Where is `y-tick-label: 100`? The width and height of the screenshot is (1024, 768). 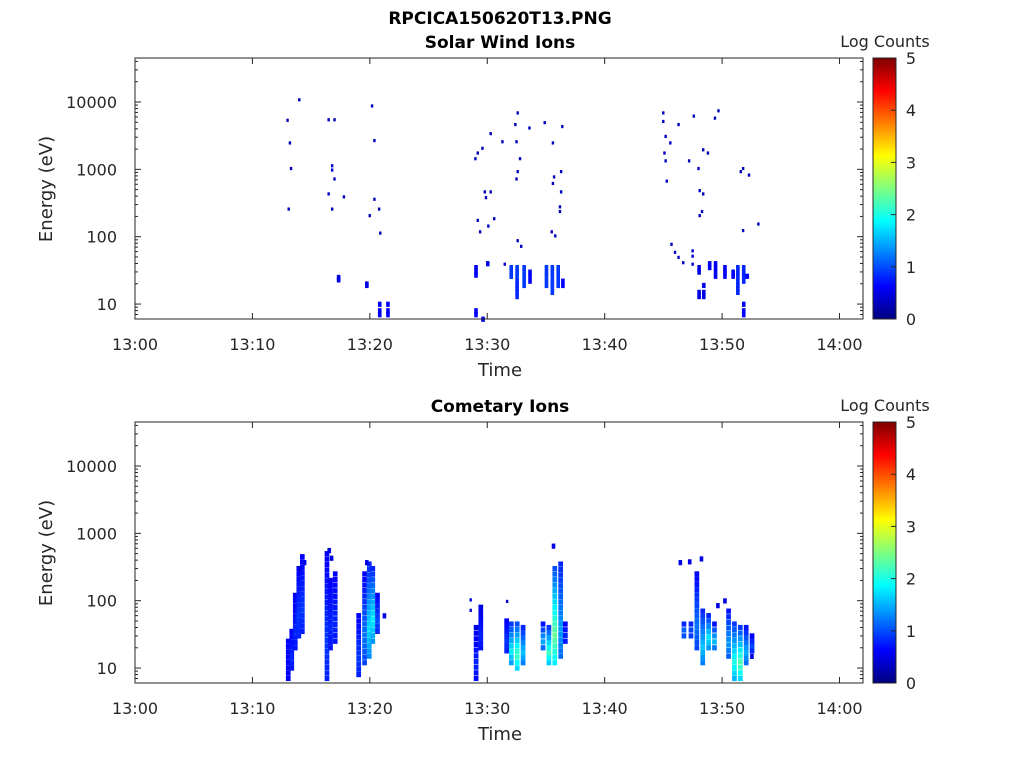 y-tick-label: 100 is located at coordinates (101, 237).